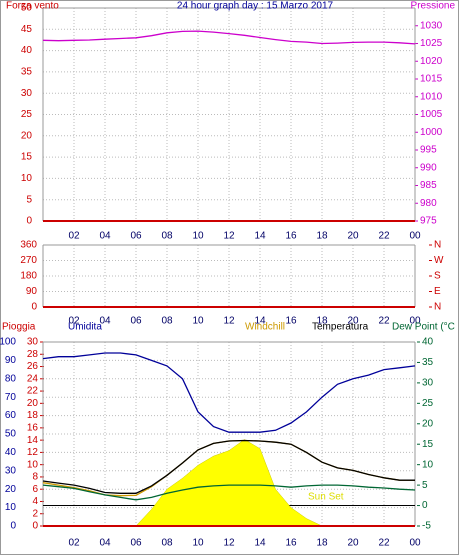 This screenshot has width=459, height=555. I want to click on y2-tick-label: 975, so click(428, 221).